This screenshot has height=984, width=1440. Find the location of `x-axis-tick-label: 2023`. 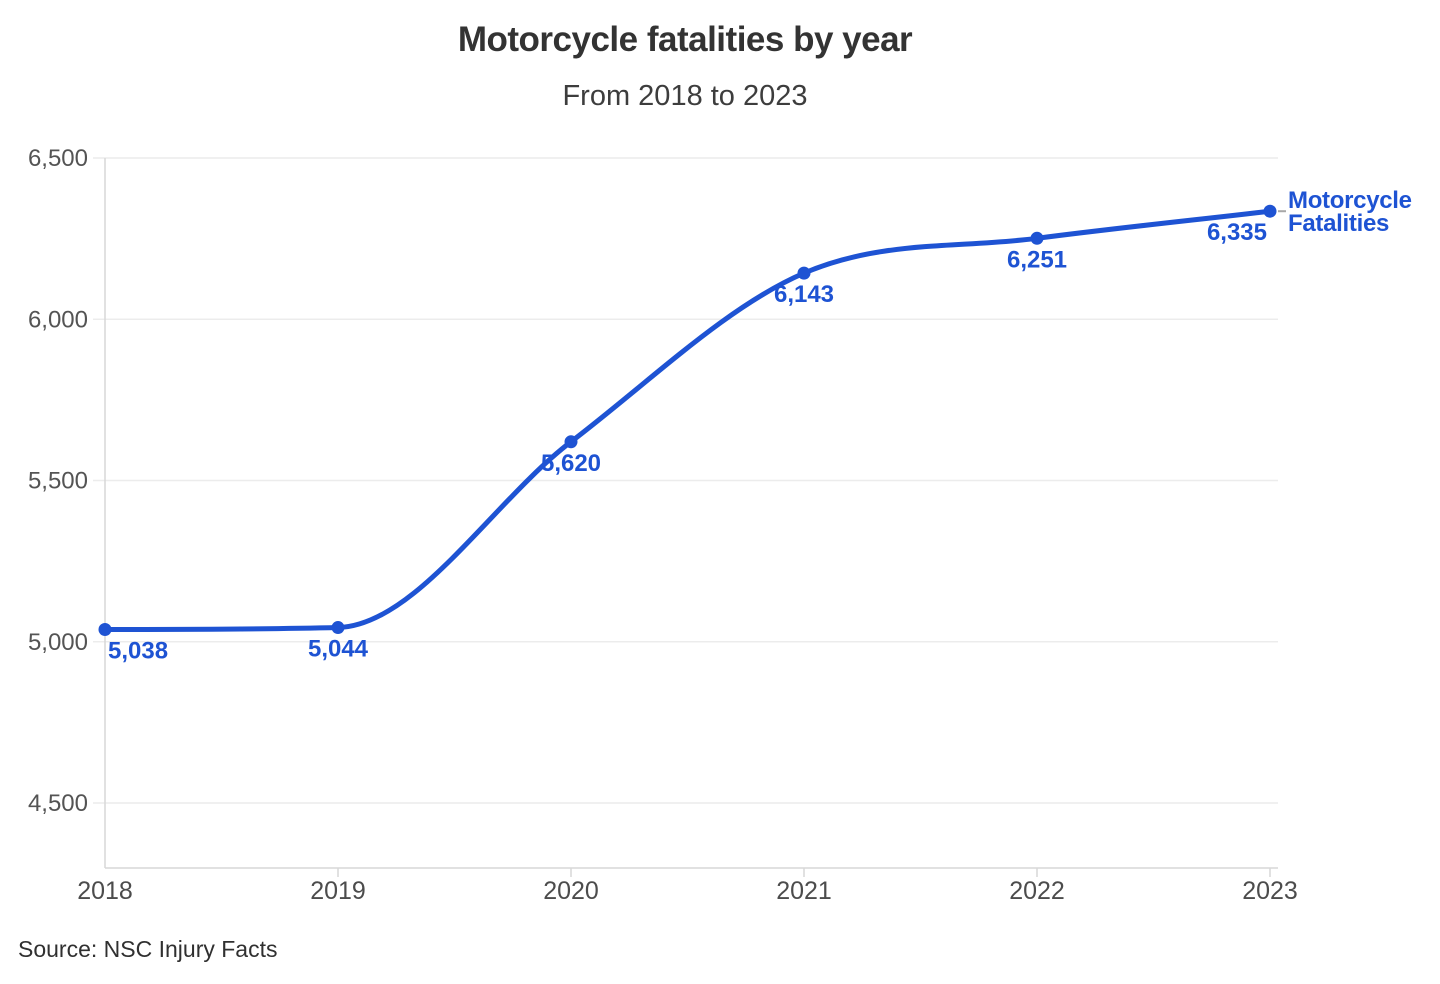

x-axis-tick-label: 2023 is located at coordinates (1270, 891).